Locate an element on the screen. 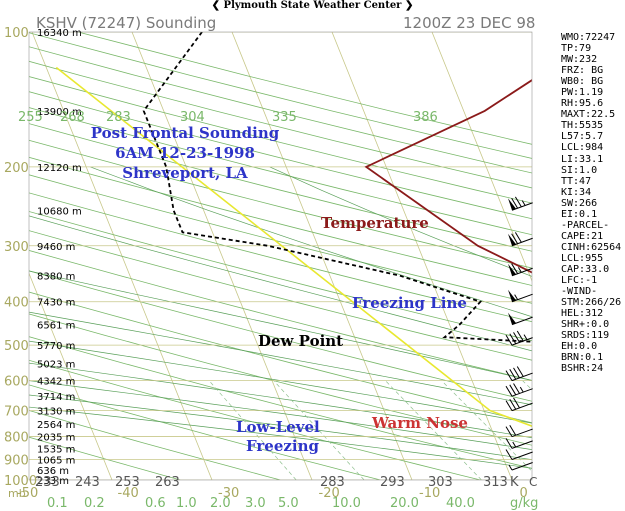 This screenshot has width=625, height=511. mixing-ratio-label: 1.0 is located at coordinates (186, 503).